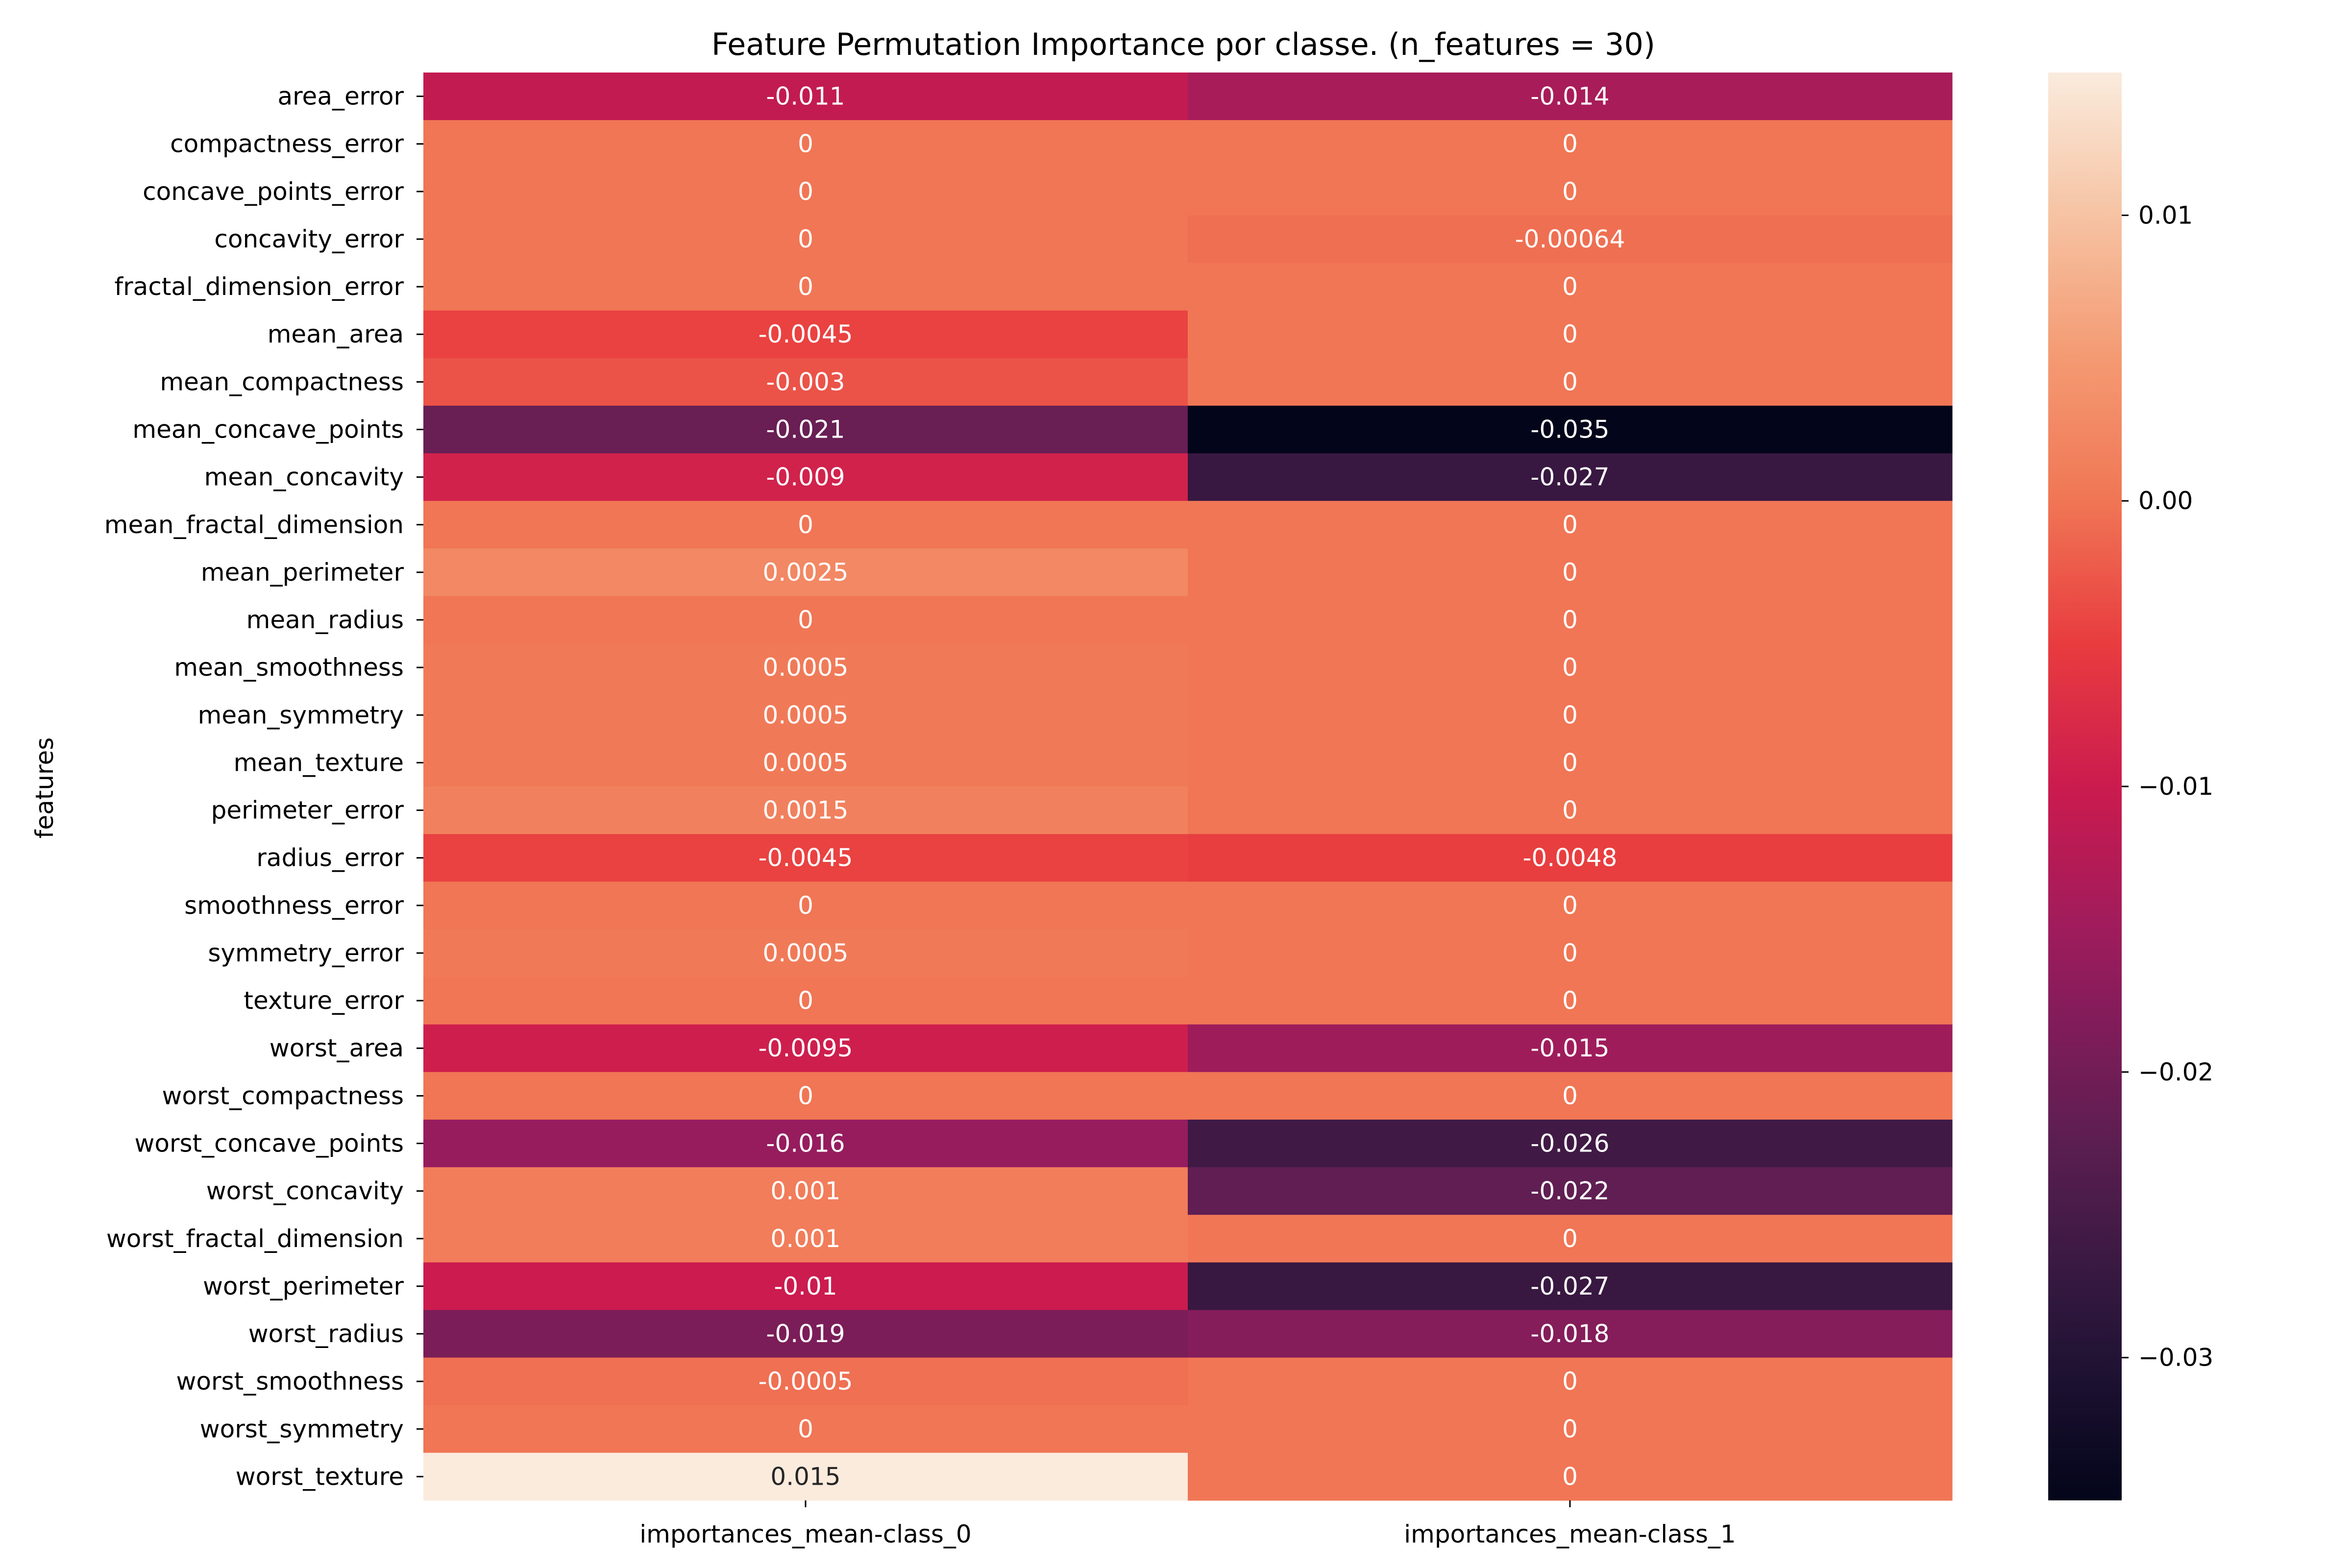 Image resolution: width=2352 pixels, height=1568 pixels. What do you see at coordinates (2085, 786) in the screenshot?
I see `colorbar-gradient` at bounding box center [2085, 786].